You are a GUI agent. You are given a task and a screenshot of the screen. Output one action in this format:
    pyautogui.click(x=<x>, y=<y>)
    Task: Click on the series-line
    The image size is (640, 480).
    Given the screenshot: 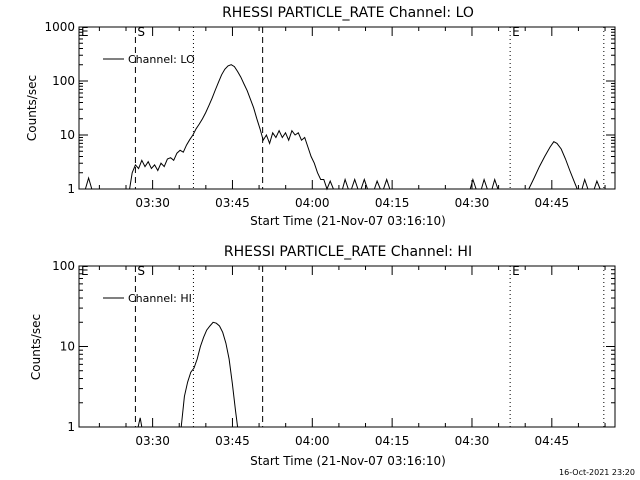 What is the action you would take?
    pyautogui.click(x=188, y=374)
    